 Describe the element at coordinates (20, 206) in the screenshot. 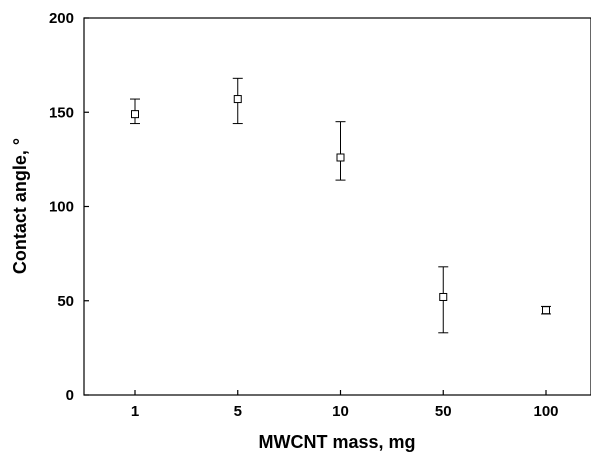

I see `y-axis-title: Contact angle, °` at that location.